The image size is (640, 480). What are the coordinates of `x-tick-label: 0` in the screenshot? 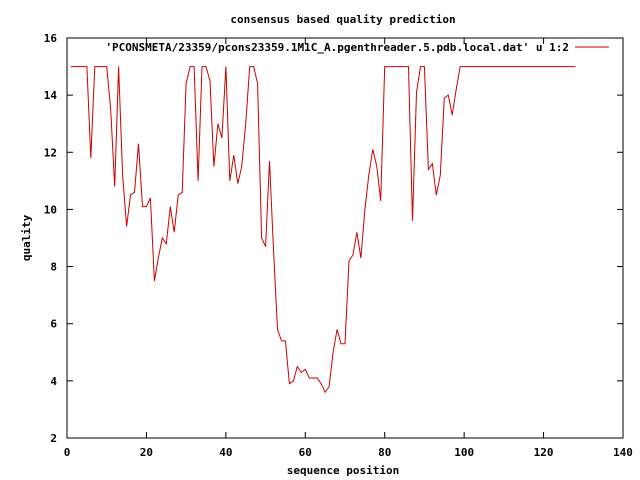 It's located at (67, 452).